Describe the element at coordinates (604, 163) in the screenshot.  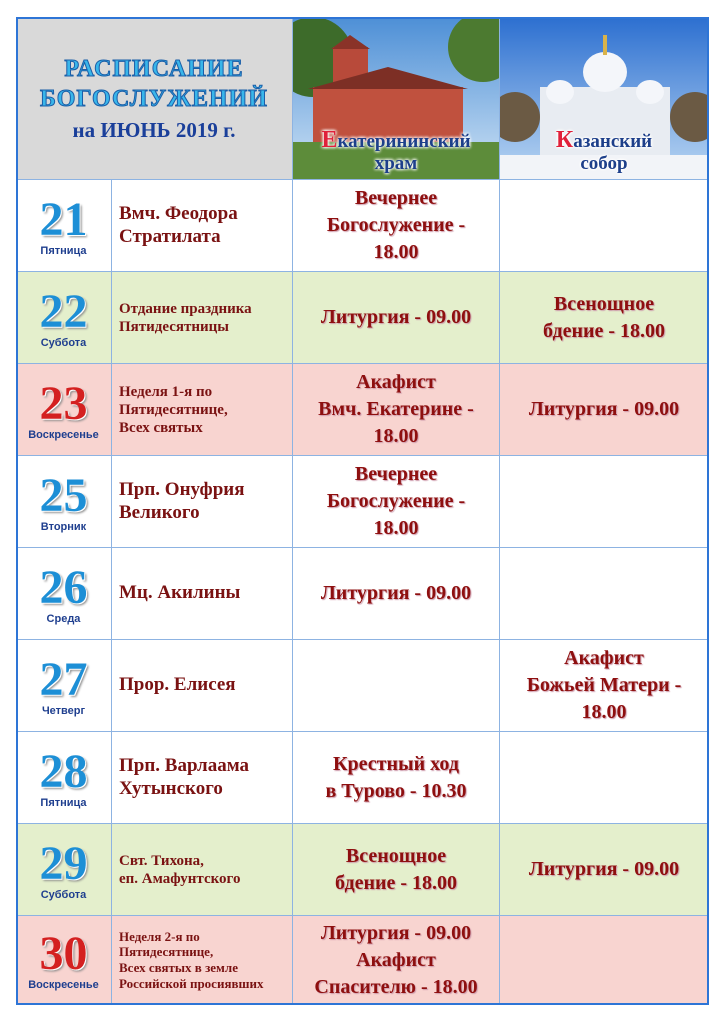
I see `church-name-line: собор` at that location.